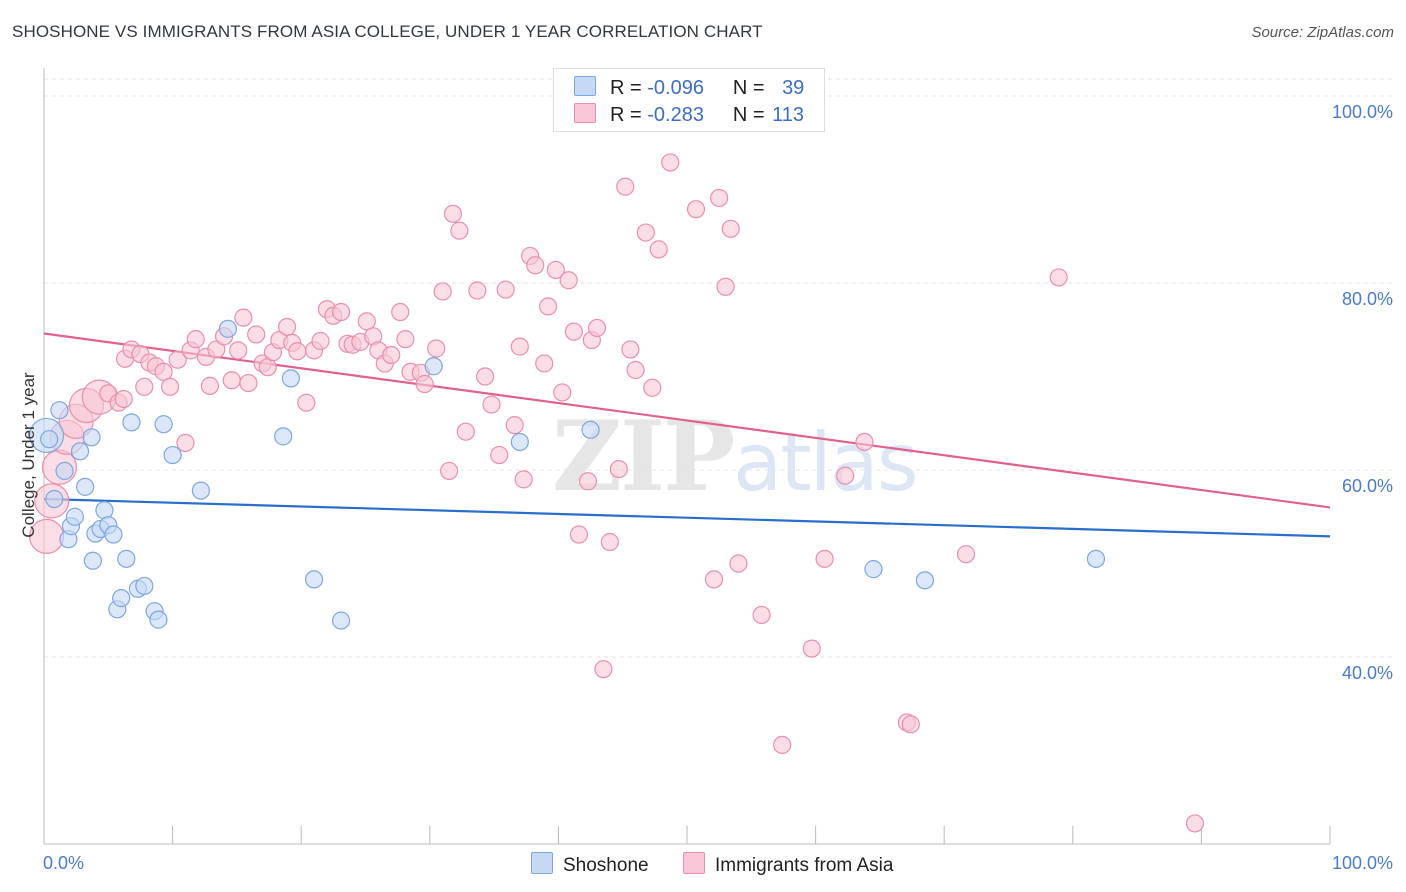 The height and width of the screenshot is (892, 1406). What do you see at coordinates (793, 88) in the screenshot?
I see `legend-n-value: 39` at bounding box center [793, 88].